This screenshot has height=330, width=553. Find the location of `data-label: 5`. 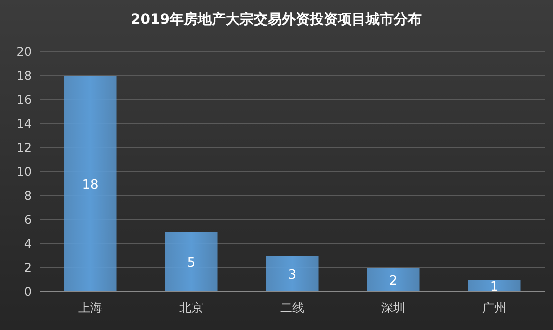

data-label: 5 is located at coordinates (191, 263).